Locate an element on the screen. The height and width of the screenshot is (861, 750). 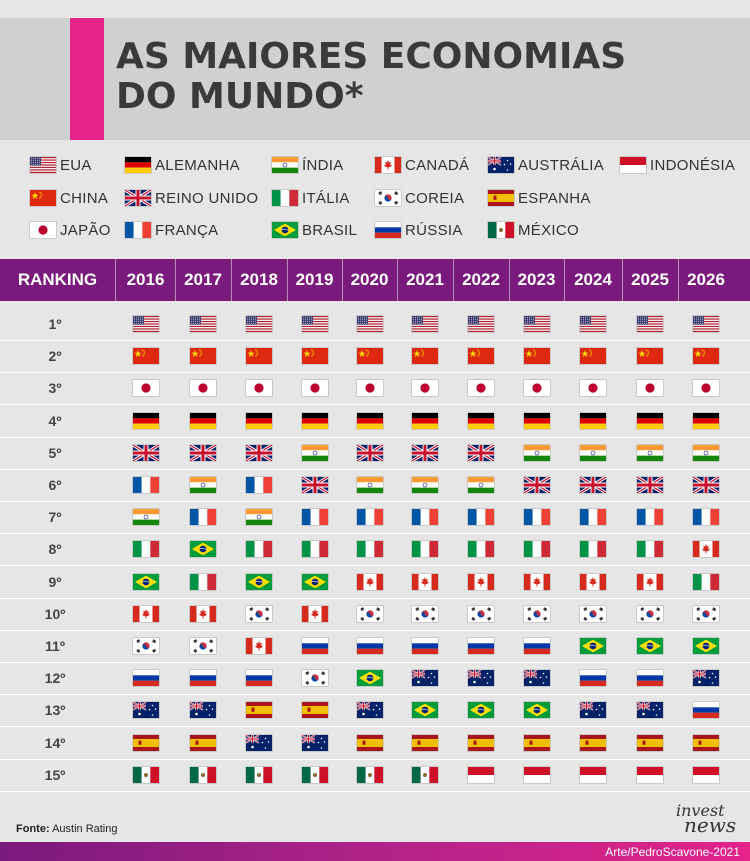
legend-item: RÚSSIA is located at coordinates (419, 230).